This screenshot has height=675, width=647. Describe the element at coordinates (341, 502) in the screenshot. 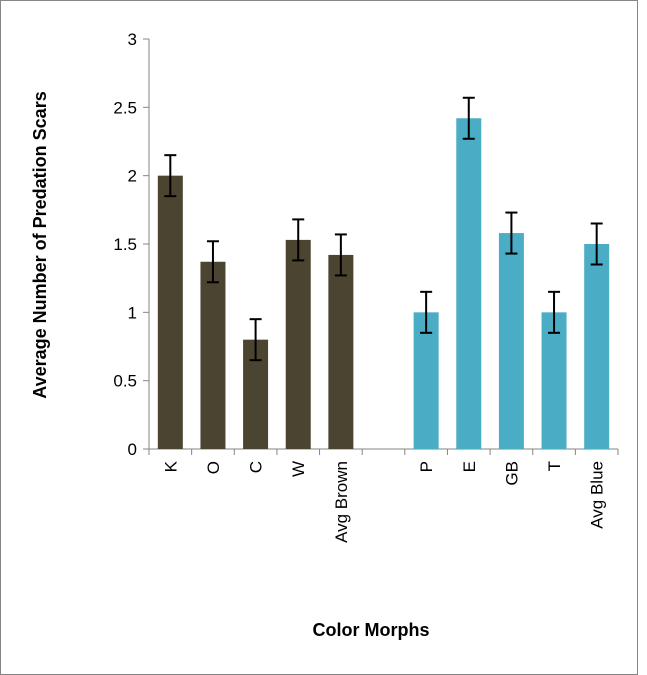

I see `x-tick-label: Avg Brown` at that location.